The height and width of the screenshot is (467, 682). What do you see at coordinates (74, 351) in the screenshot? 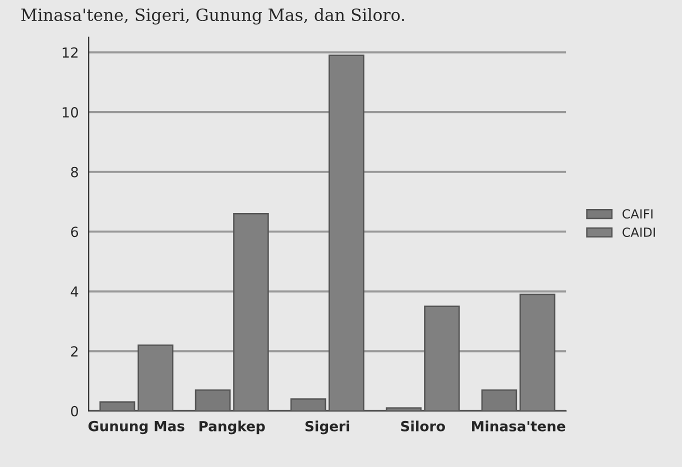
I see `y-tick-label: 2` at bounding box center [74, 351].